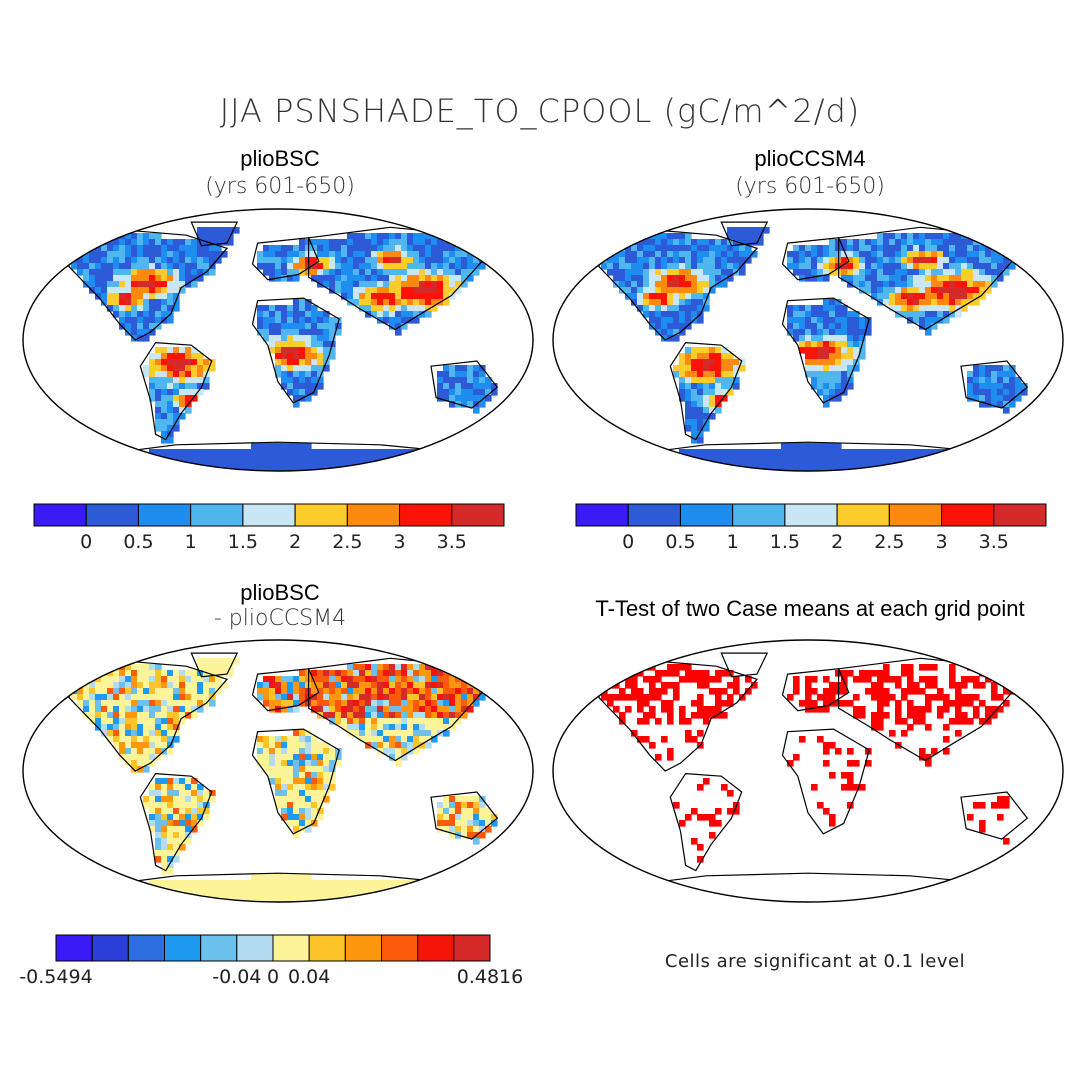 The width and height of the screenshot is (1080, 1080). I want to click on colorbar-plioBSC: 0 0.5 1 1.5 2 2.5 3 3.5, so click(269, 528).